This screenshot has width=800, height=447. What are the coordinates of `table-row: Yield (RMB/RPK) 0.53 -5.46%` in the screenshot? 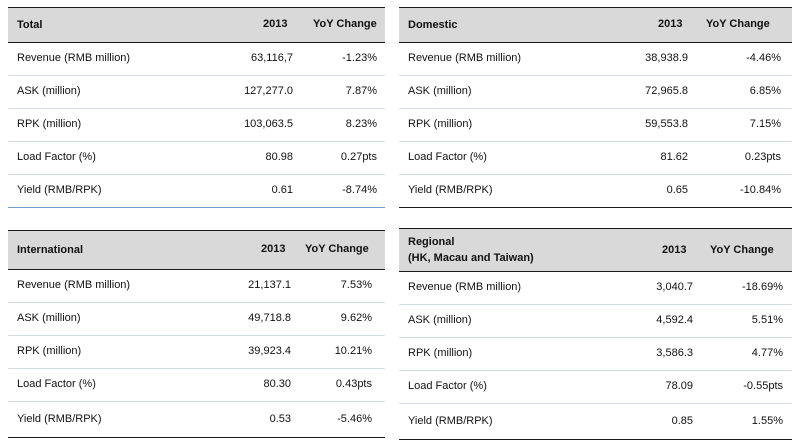 It's located at (196, 419).